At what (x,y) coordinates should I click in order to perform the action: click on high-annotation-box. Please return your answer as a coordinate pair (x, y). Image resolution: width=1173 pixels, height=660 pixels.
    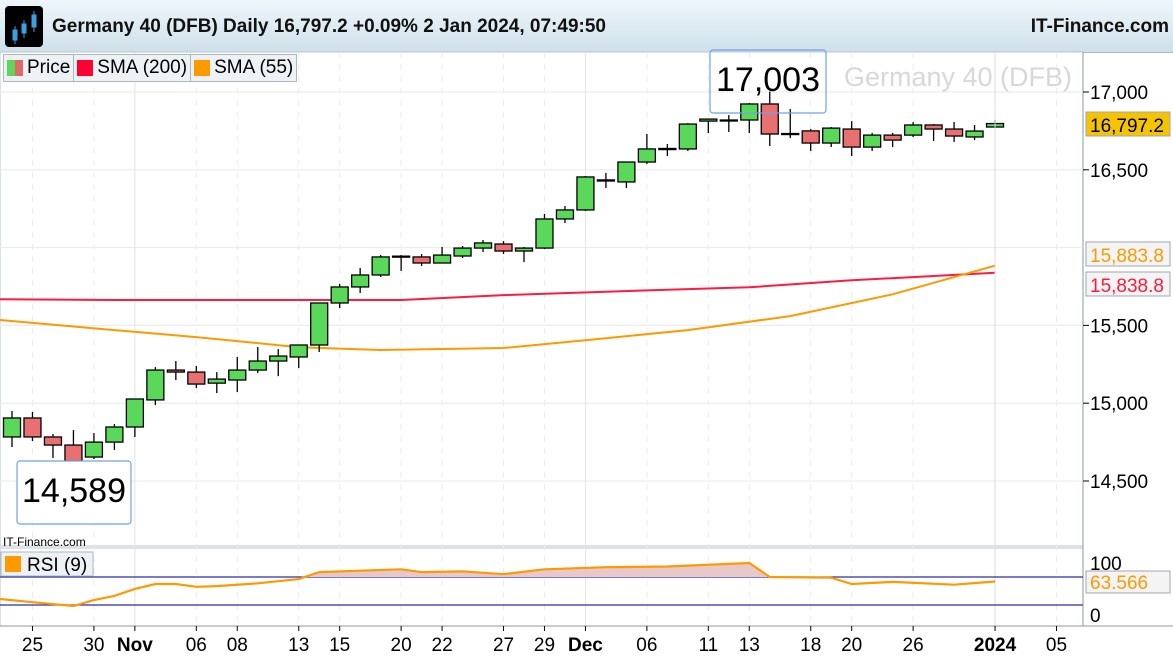
    Looking at the image, I should click on (768, 81).